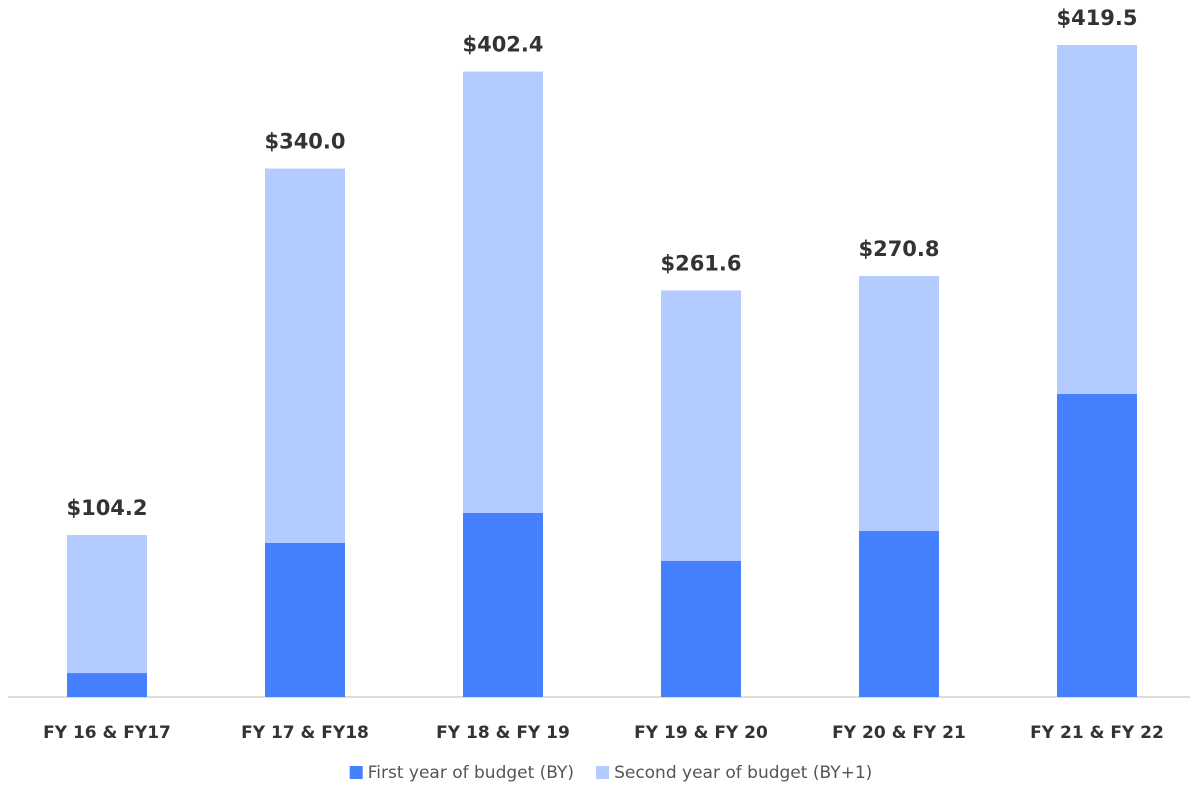  I want to click on x-tick-label: FY 18 & FY 19, so click(503, 733).